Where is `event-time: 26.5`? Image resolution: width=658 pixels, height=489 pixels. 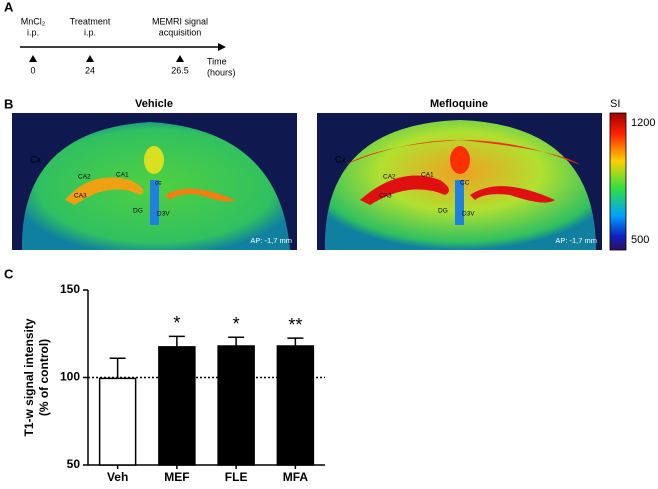
event-time: 26.5 is located at coordinates (180, 70).